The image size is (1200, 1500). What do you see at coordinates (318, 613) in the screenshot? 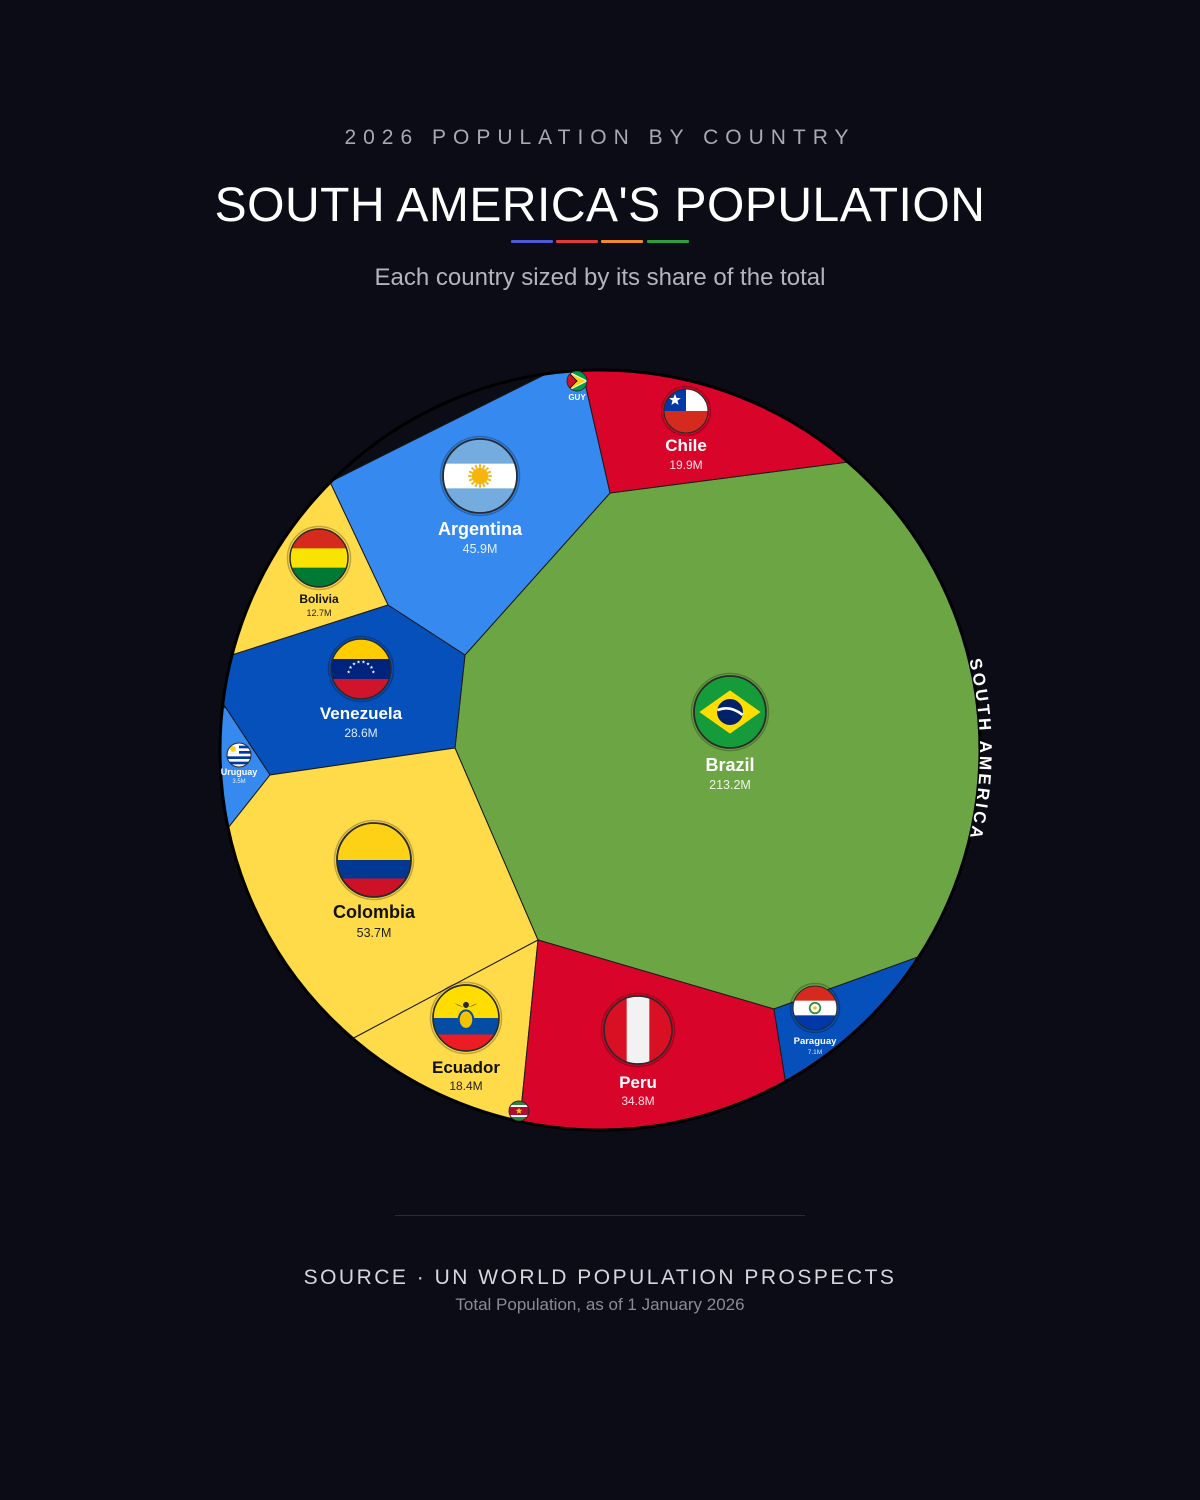
I see `value-bolivia: 12.7M` at bounding box center [318, 613].